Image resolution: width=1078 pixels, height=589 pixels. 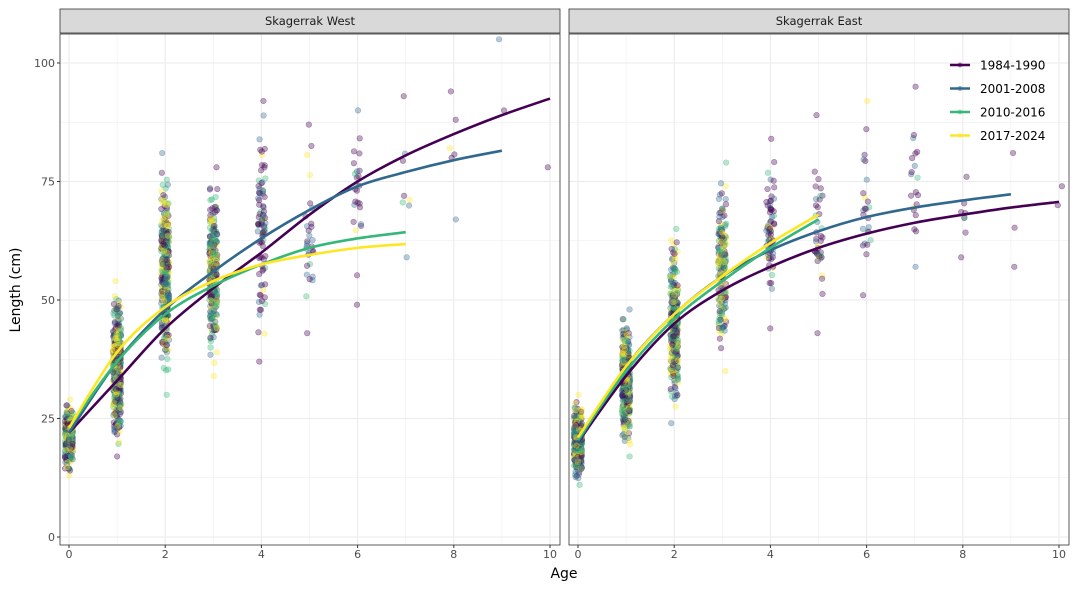 I want to click on y-axis-label: Length (cm), so click(x=16, y=290).